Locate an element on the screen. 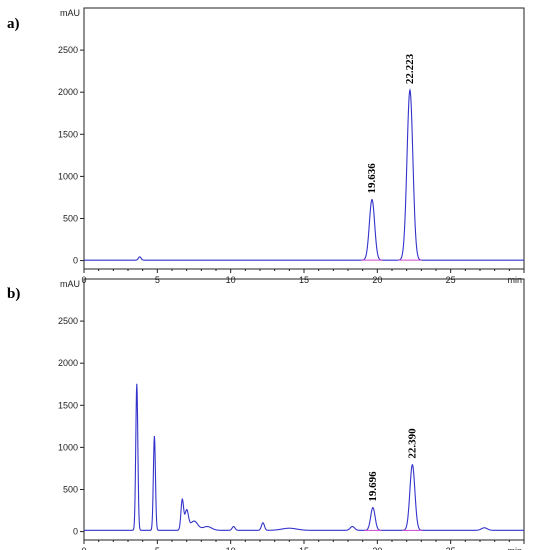 The width and height of the screenshot is (536, 550). peak-label: 19.696 is located at coordinates (373, 486).